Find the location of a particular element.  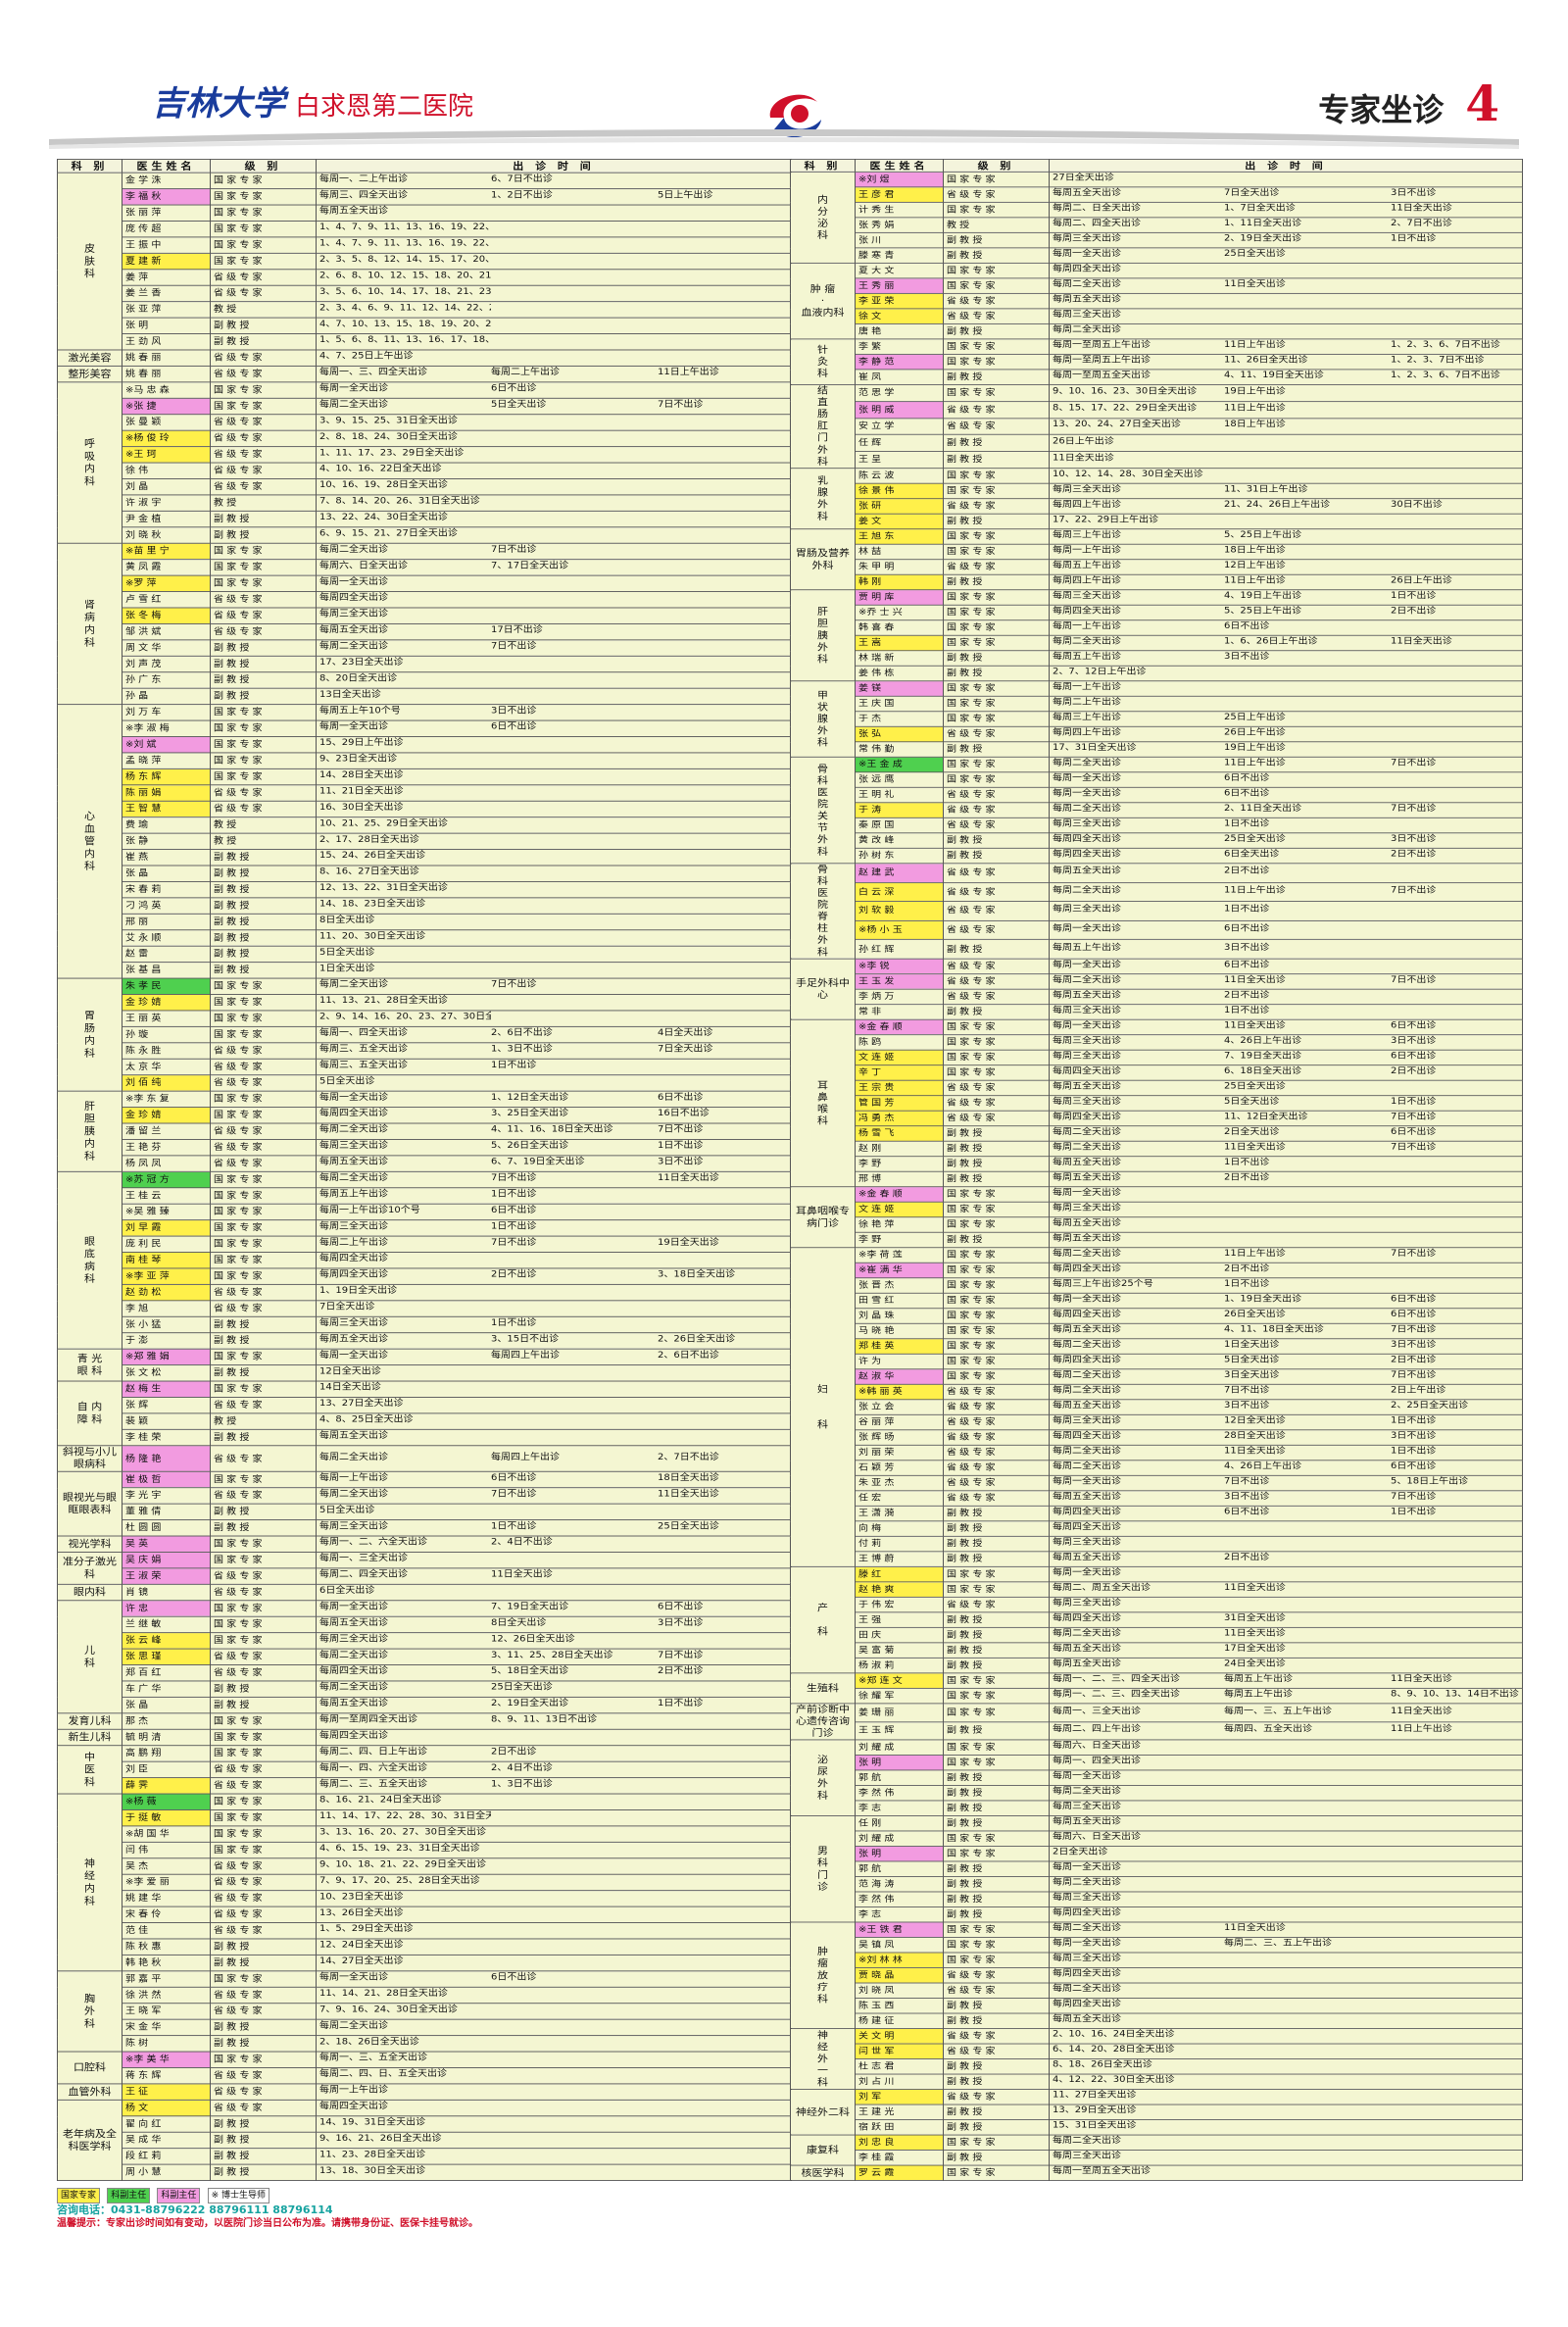

schedule-time: 13日全天出诊 is located at coordinates (554, 697).